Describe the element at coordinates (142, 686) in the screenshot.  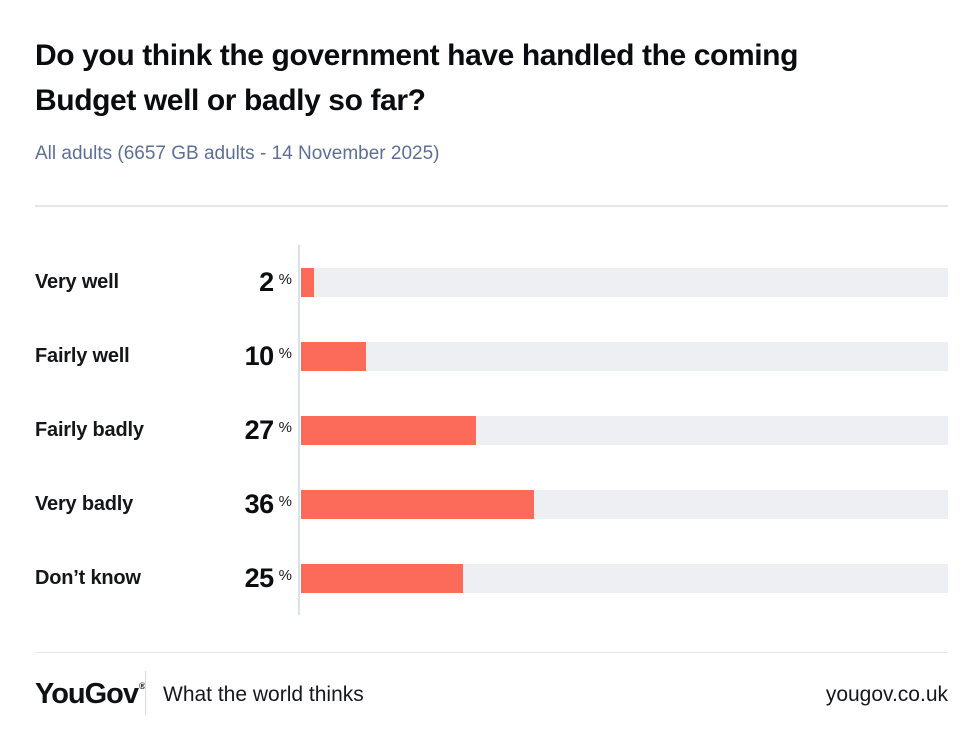
I see `registered-trademark-icon: ®` at that location.